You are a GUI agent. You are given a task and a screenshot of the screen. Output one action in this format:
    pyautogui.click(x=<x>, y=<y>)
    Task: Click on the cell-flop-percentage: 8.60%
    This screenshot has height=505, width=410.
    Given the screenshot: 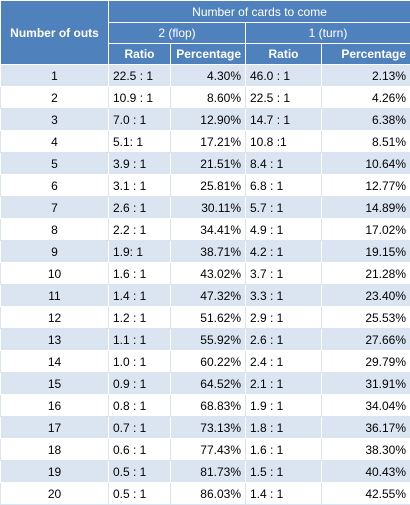 What is the action you would take?
    pyautogui.click(x=208, y=98)
    